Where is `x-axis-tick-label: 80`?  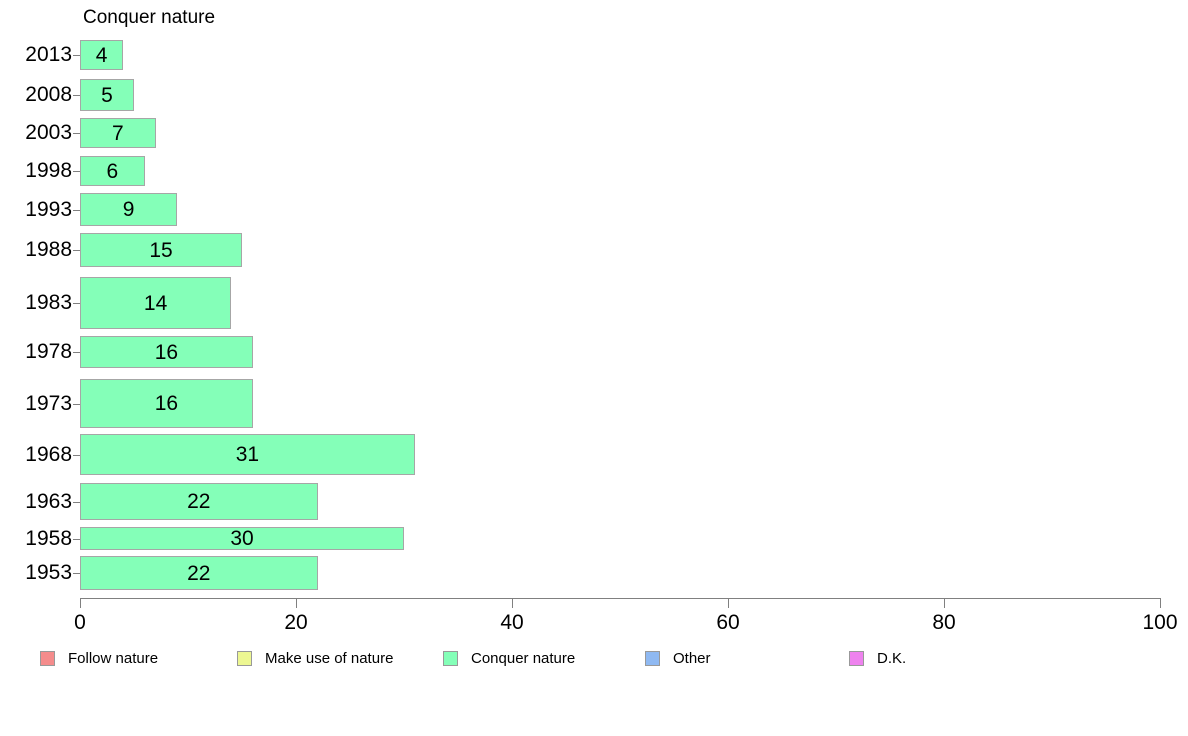
x-axis-tick-label: 80 is located at coordinates (944, 622).